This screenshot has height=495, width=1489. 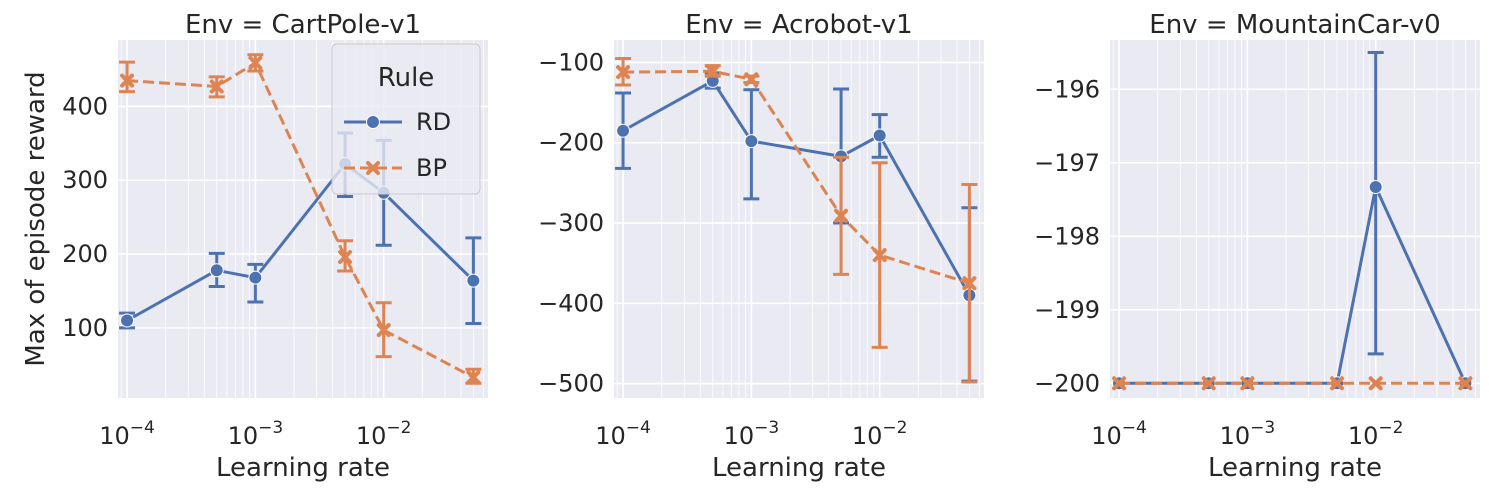 What do you see at coordinates (571, 303) in the screenshot?
I see `y-tick-label: −400` at bounding box center [571, 303].